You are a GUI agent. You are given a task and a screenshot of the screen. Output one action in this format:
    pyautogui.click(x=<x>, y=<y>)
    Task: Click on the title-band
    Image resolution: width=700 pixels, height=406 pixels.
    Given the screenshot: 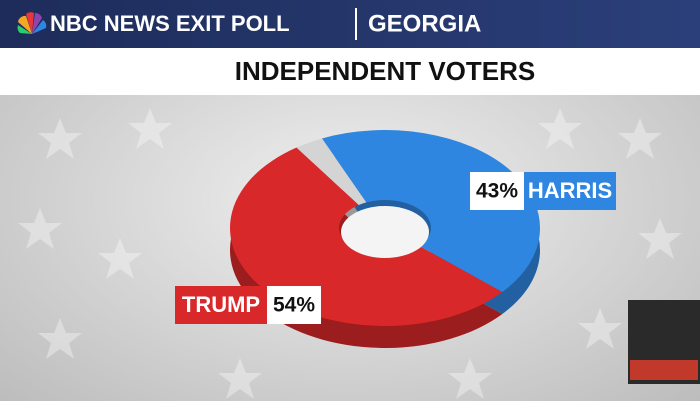 What is the action you would take?
    pyautogui.click(x=350, y=71)
    